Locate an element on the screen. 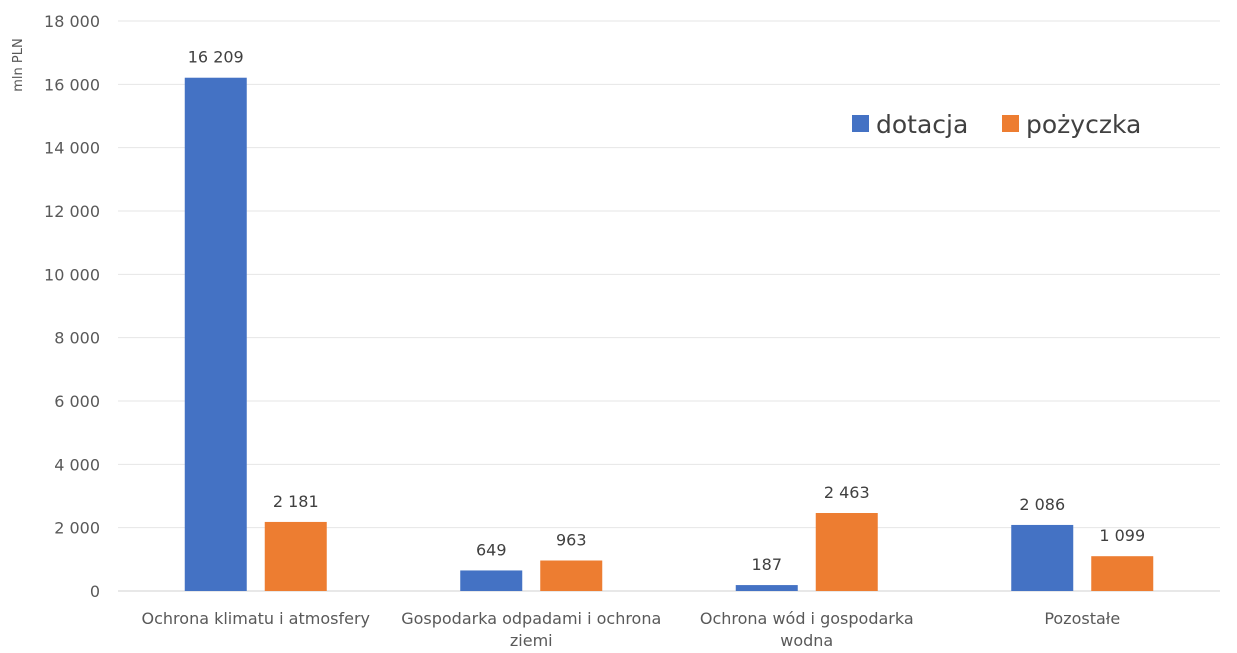 The height and width of the screenshot is (653, 1237). y-tick-label: 6 000 is located at coordinates (77, 401).